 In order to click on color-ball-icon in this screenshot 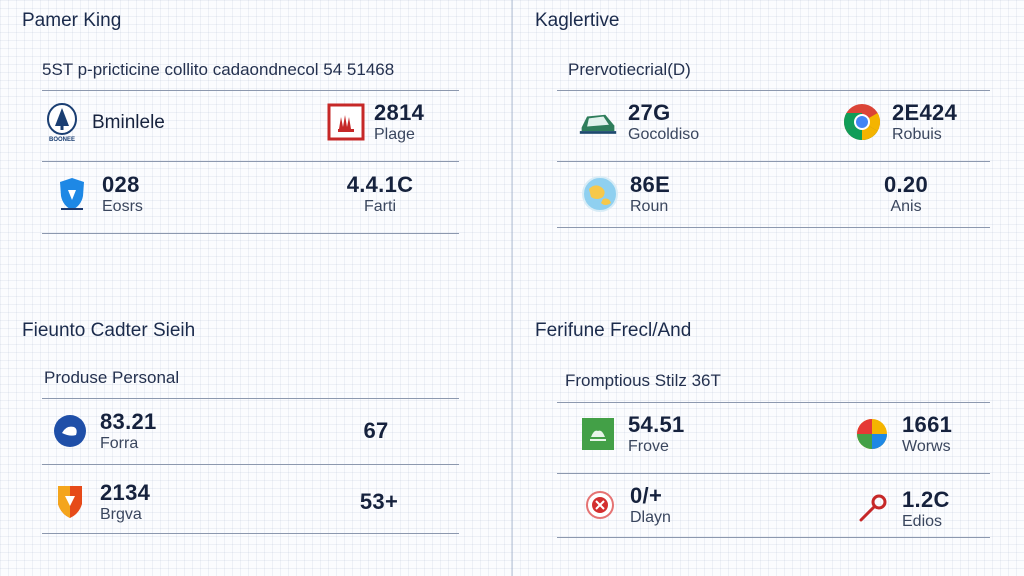, I will do `click(872, 434)`.